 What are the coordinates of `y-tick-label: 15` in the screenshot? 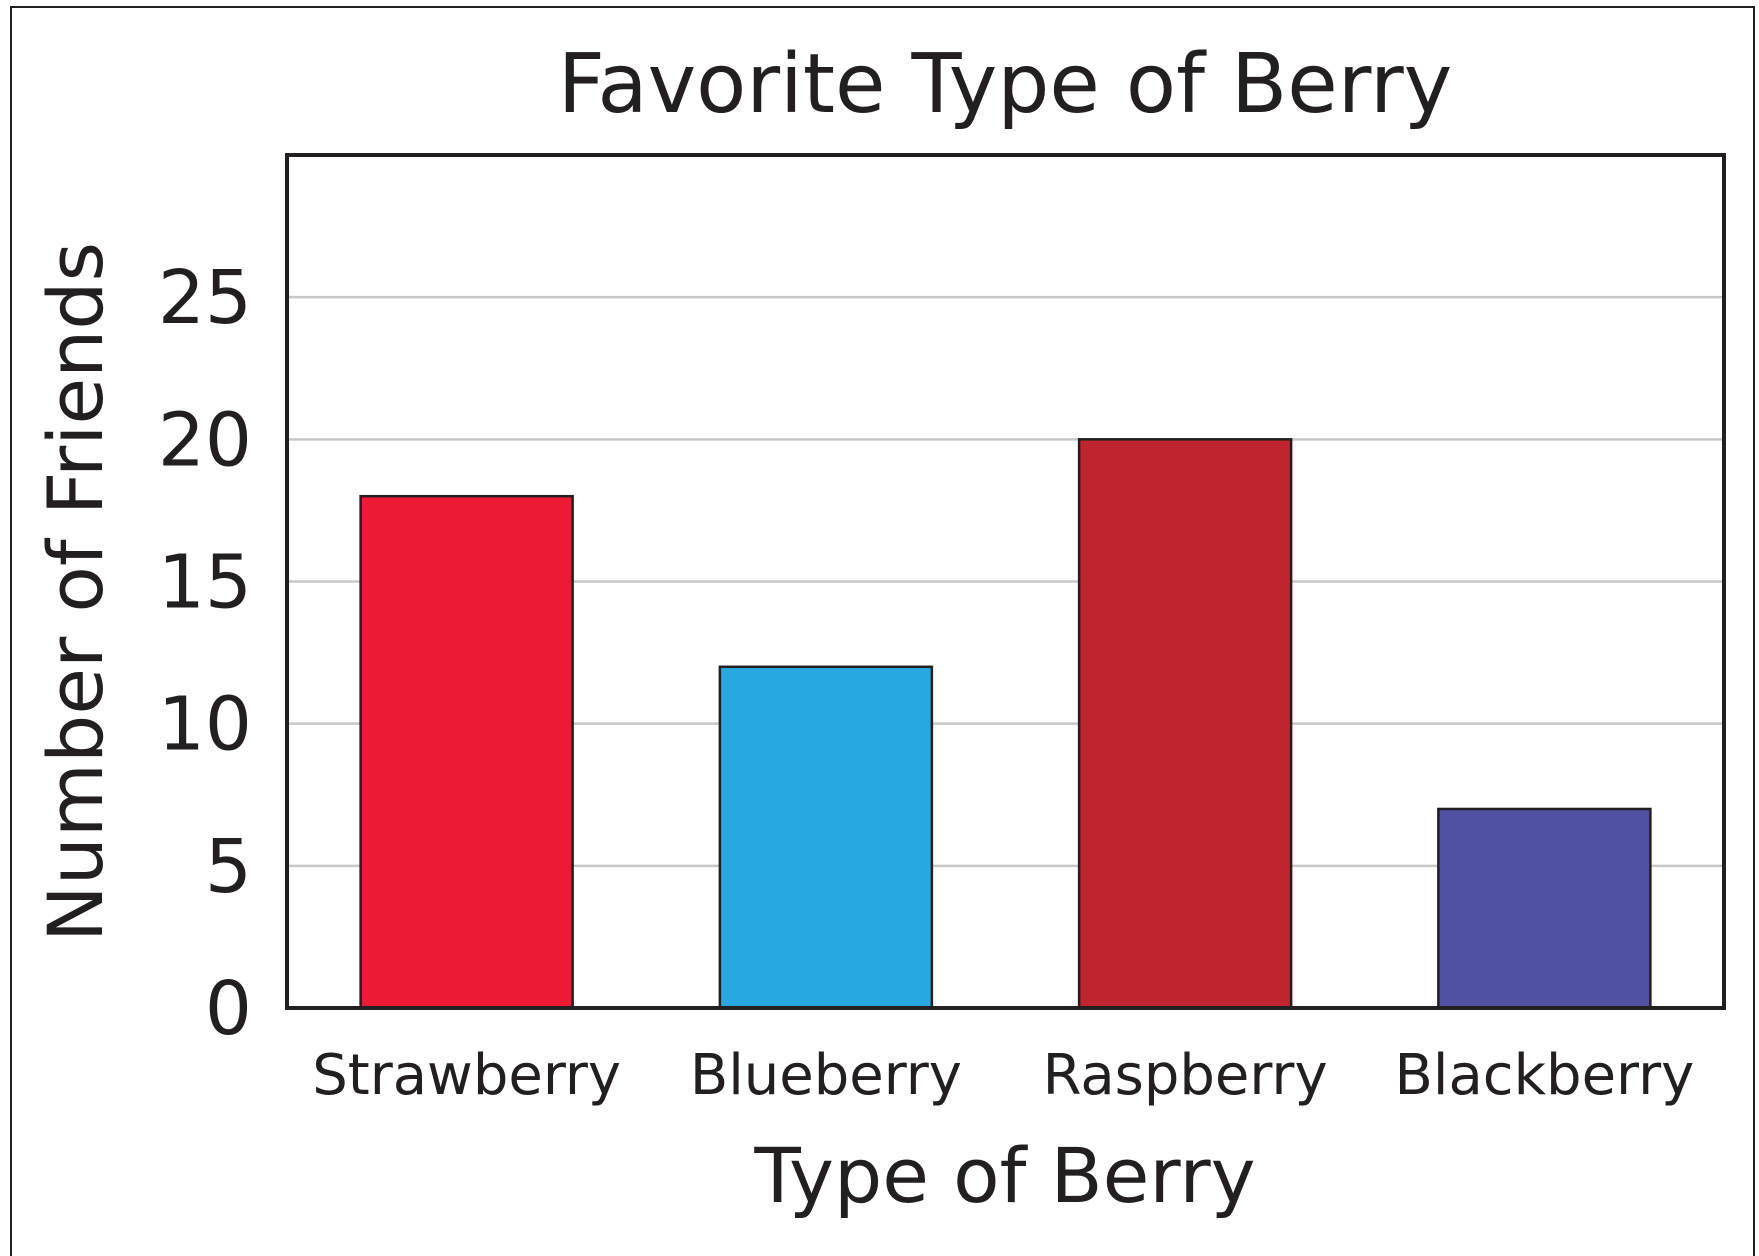 It's located at (205, 583).